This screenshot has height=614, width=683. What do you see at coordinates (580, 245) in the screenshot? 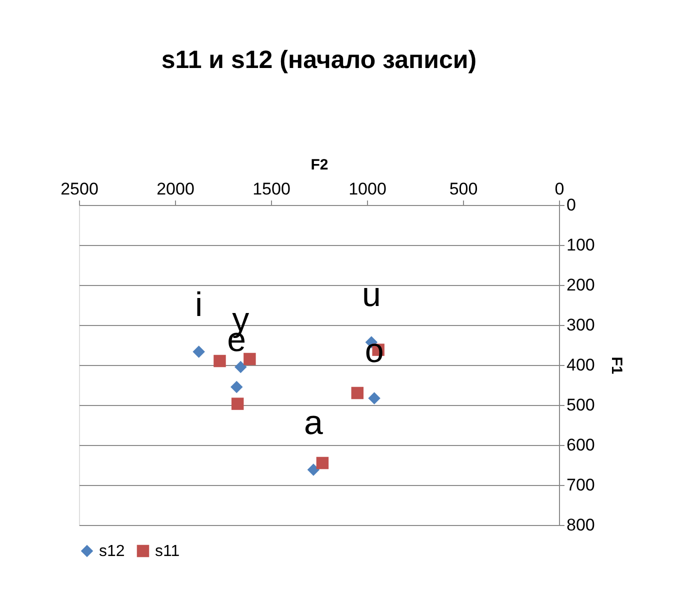
I see `y-tick-label: 100` at bounding box center [580, 245].